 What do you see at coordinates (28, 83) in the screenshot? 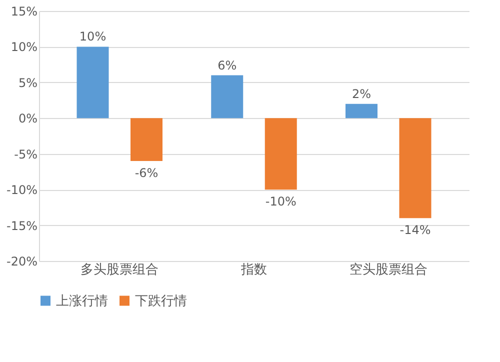
I see `y-tick-label: 5%` at bounding box center [28, 83].